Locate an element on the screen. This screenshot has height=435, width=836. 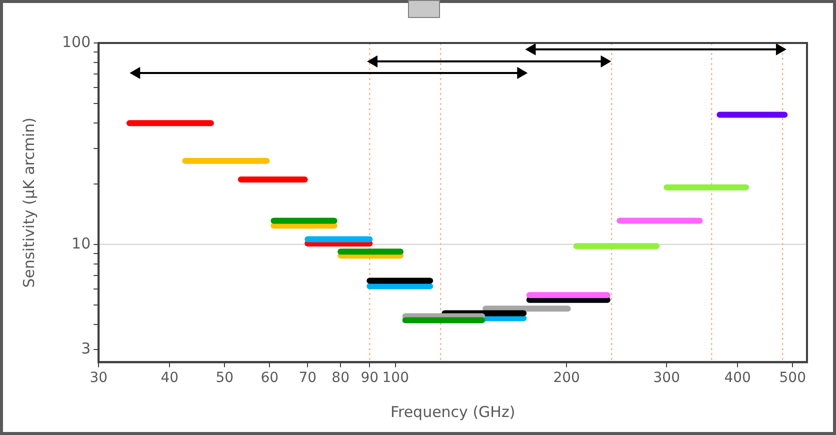
x-axis-title: Frequency (GHz) is located at coordinates (453, 411).